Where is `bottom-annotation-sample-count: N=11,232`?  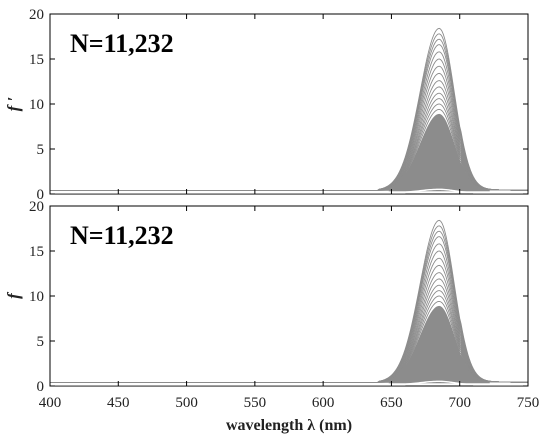 bottom-annotation-sample-count: N=11,232 is located at coordinates (122, 235).